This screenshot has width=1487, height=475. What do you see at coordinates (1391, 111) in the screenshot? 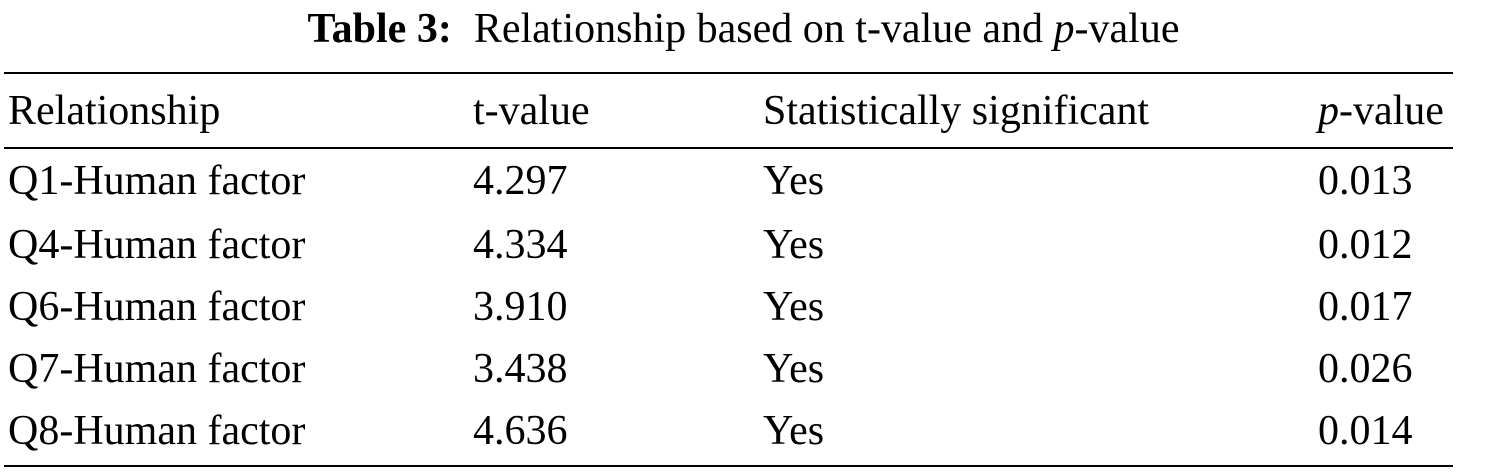
I see `header-p-rest: -value` at bounding box center [1391, 111].